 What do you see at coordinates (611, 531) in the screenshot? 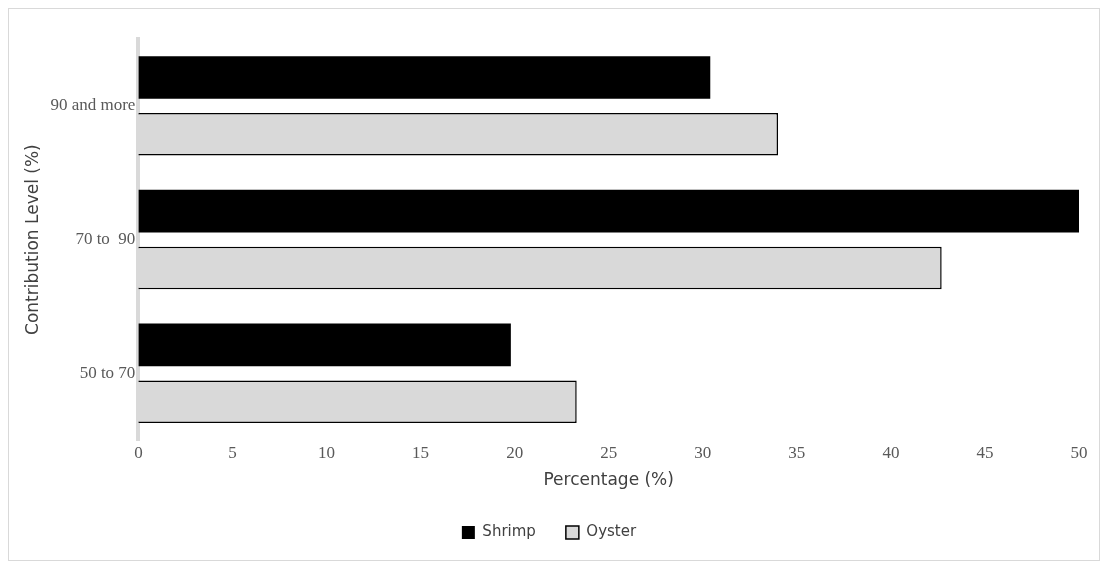
I see `legend-label: Oyster` at bounding box center [611, 531].